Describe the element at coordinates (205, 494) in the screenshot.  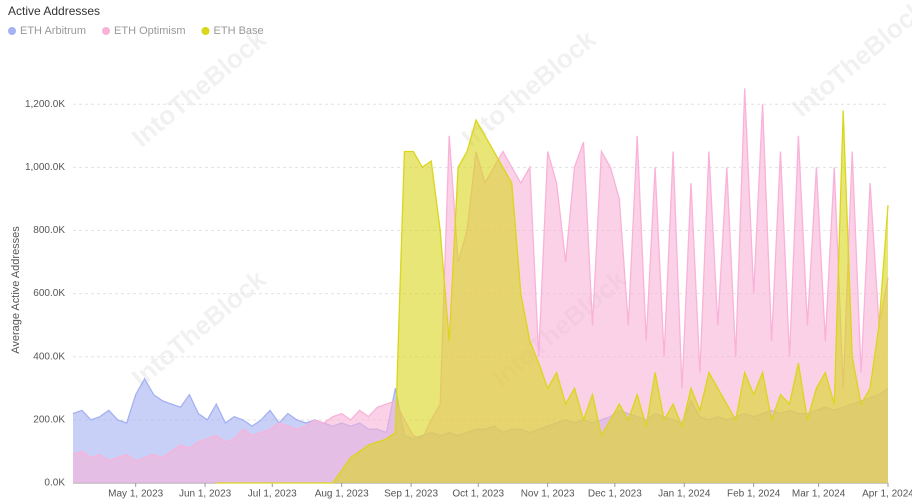
I see `x-tick-label: Jun 1, 2023` at that location.